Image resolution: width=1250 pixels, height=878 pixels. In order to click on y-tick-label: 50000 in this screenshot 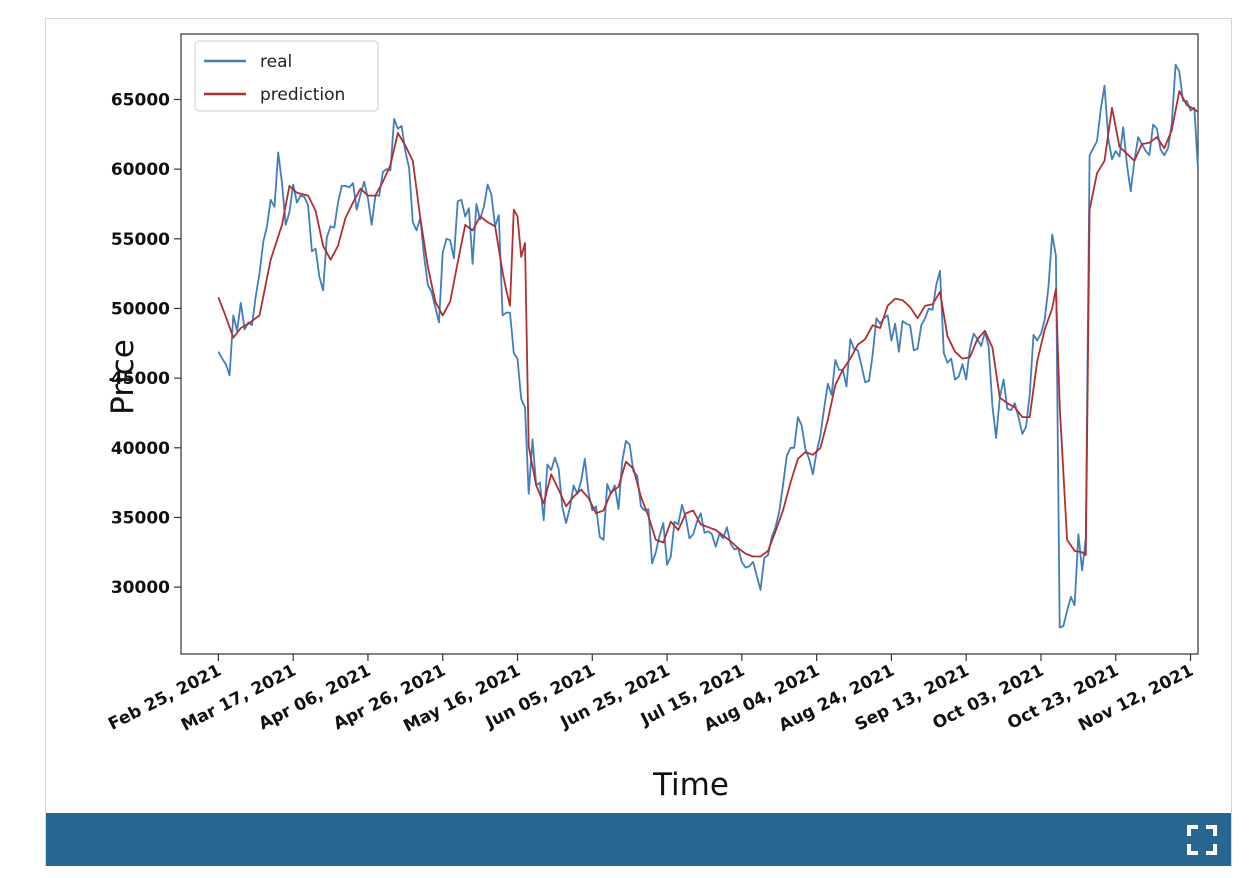, I will do `click(140, 309)`.